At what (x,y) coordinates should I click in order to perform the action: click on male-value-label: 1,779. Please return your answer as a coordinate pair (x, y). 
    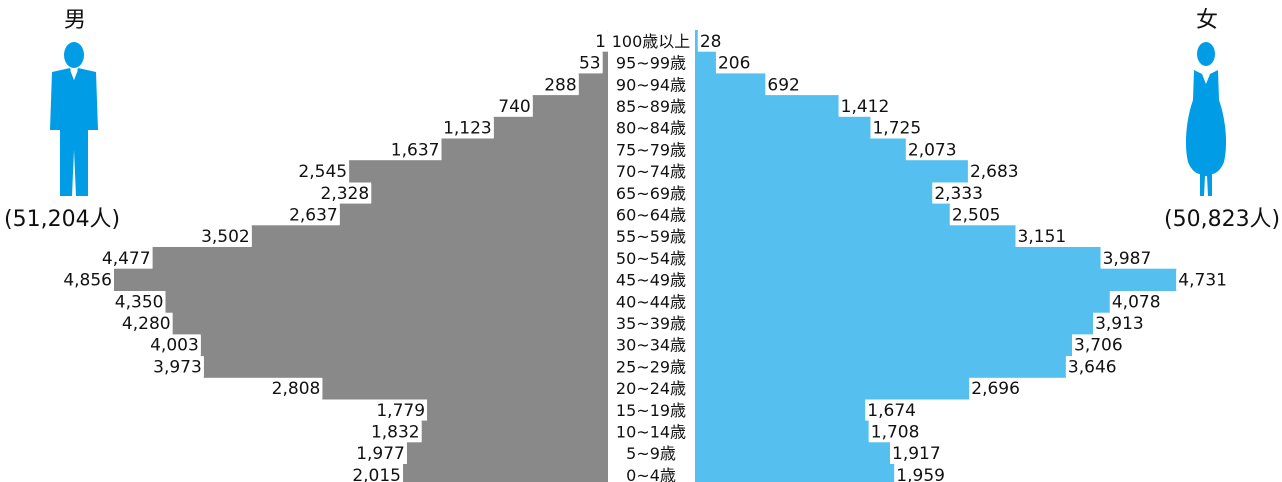
    Looking at the image, I should click on (400, 411).